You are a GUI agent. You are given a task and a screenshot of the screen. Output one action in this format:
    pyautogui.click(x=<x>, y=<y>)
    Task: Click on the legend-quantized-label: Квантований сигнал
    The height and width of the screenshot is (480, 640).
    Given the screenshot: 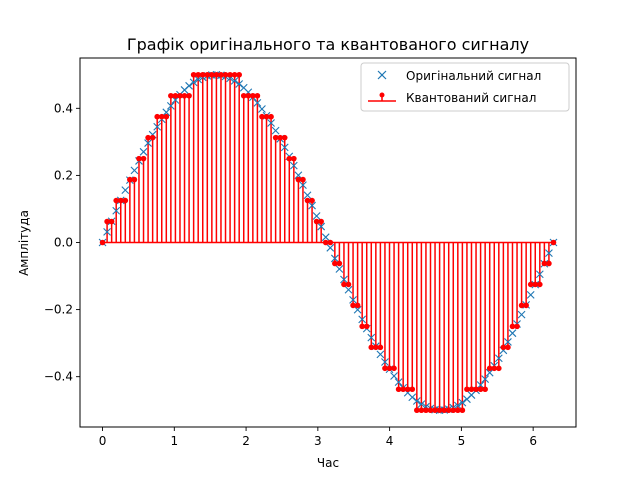 What is the action you would take?
    pyautogui.click(x=471, y=98)
    